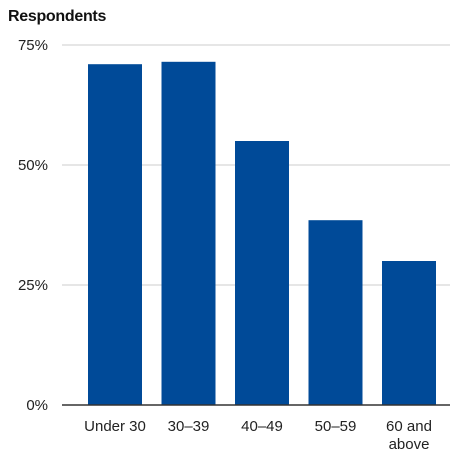  Describe the element at coordinates (33, 285) in the screenshot. I see `y-tick-label: 25%` at that location.